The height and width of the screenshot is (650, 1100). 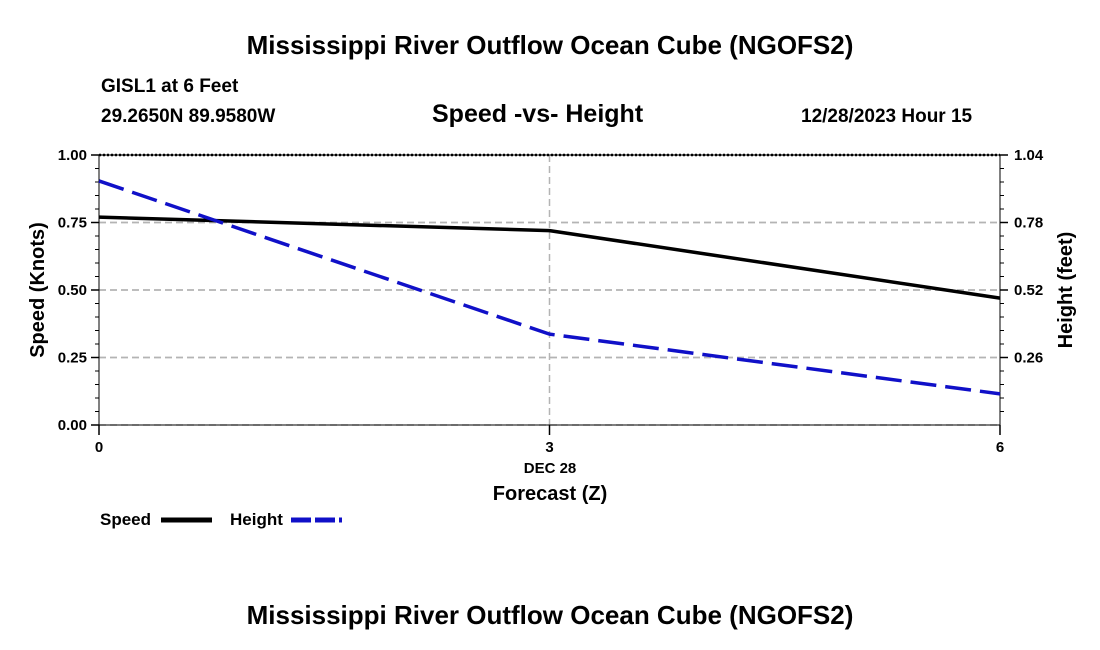 What do you see at coordinates (1000, 447) in the screenshot?
I see `x-tick-label-2: 6` at bounding box center [1000, 447].